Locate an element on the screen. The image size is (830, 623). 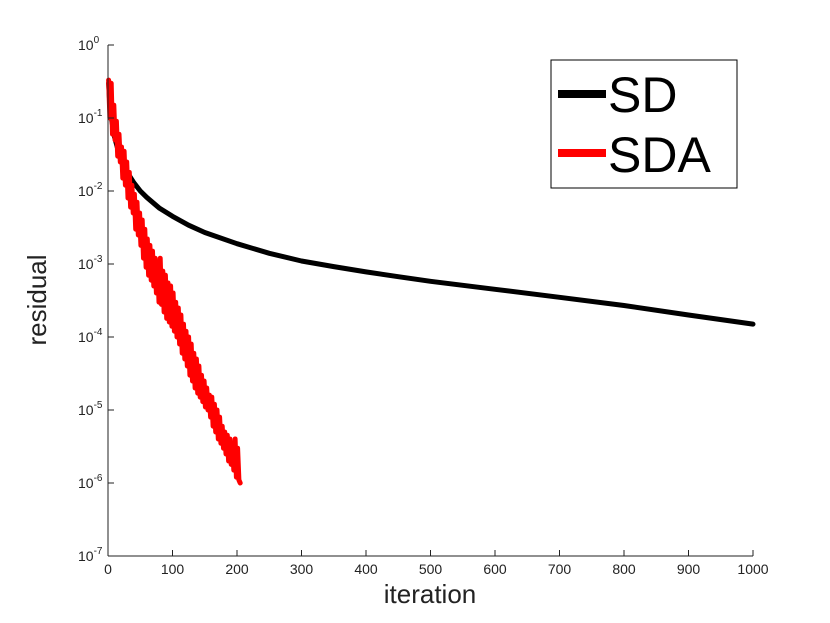
x-tick-label: 800 is located at coordinates (624, 569).